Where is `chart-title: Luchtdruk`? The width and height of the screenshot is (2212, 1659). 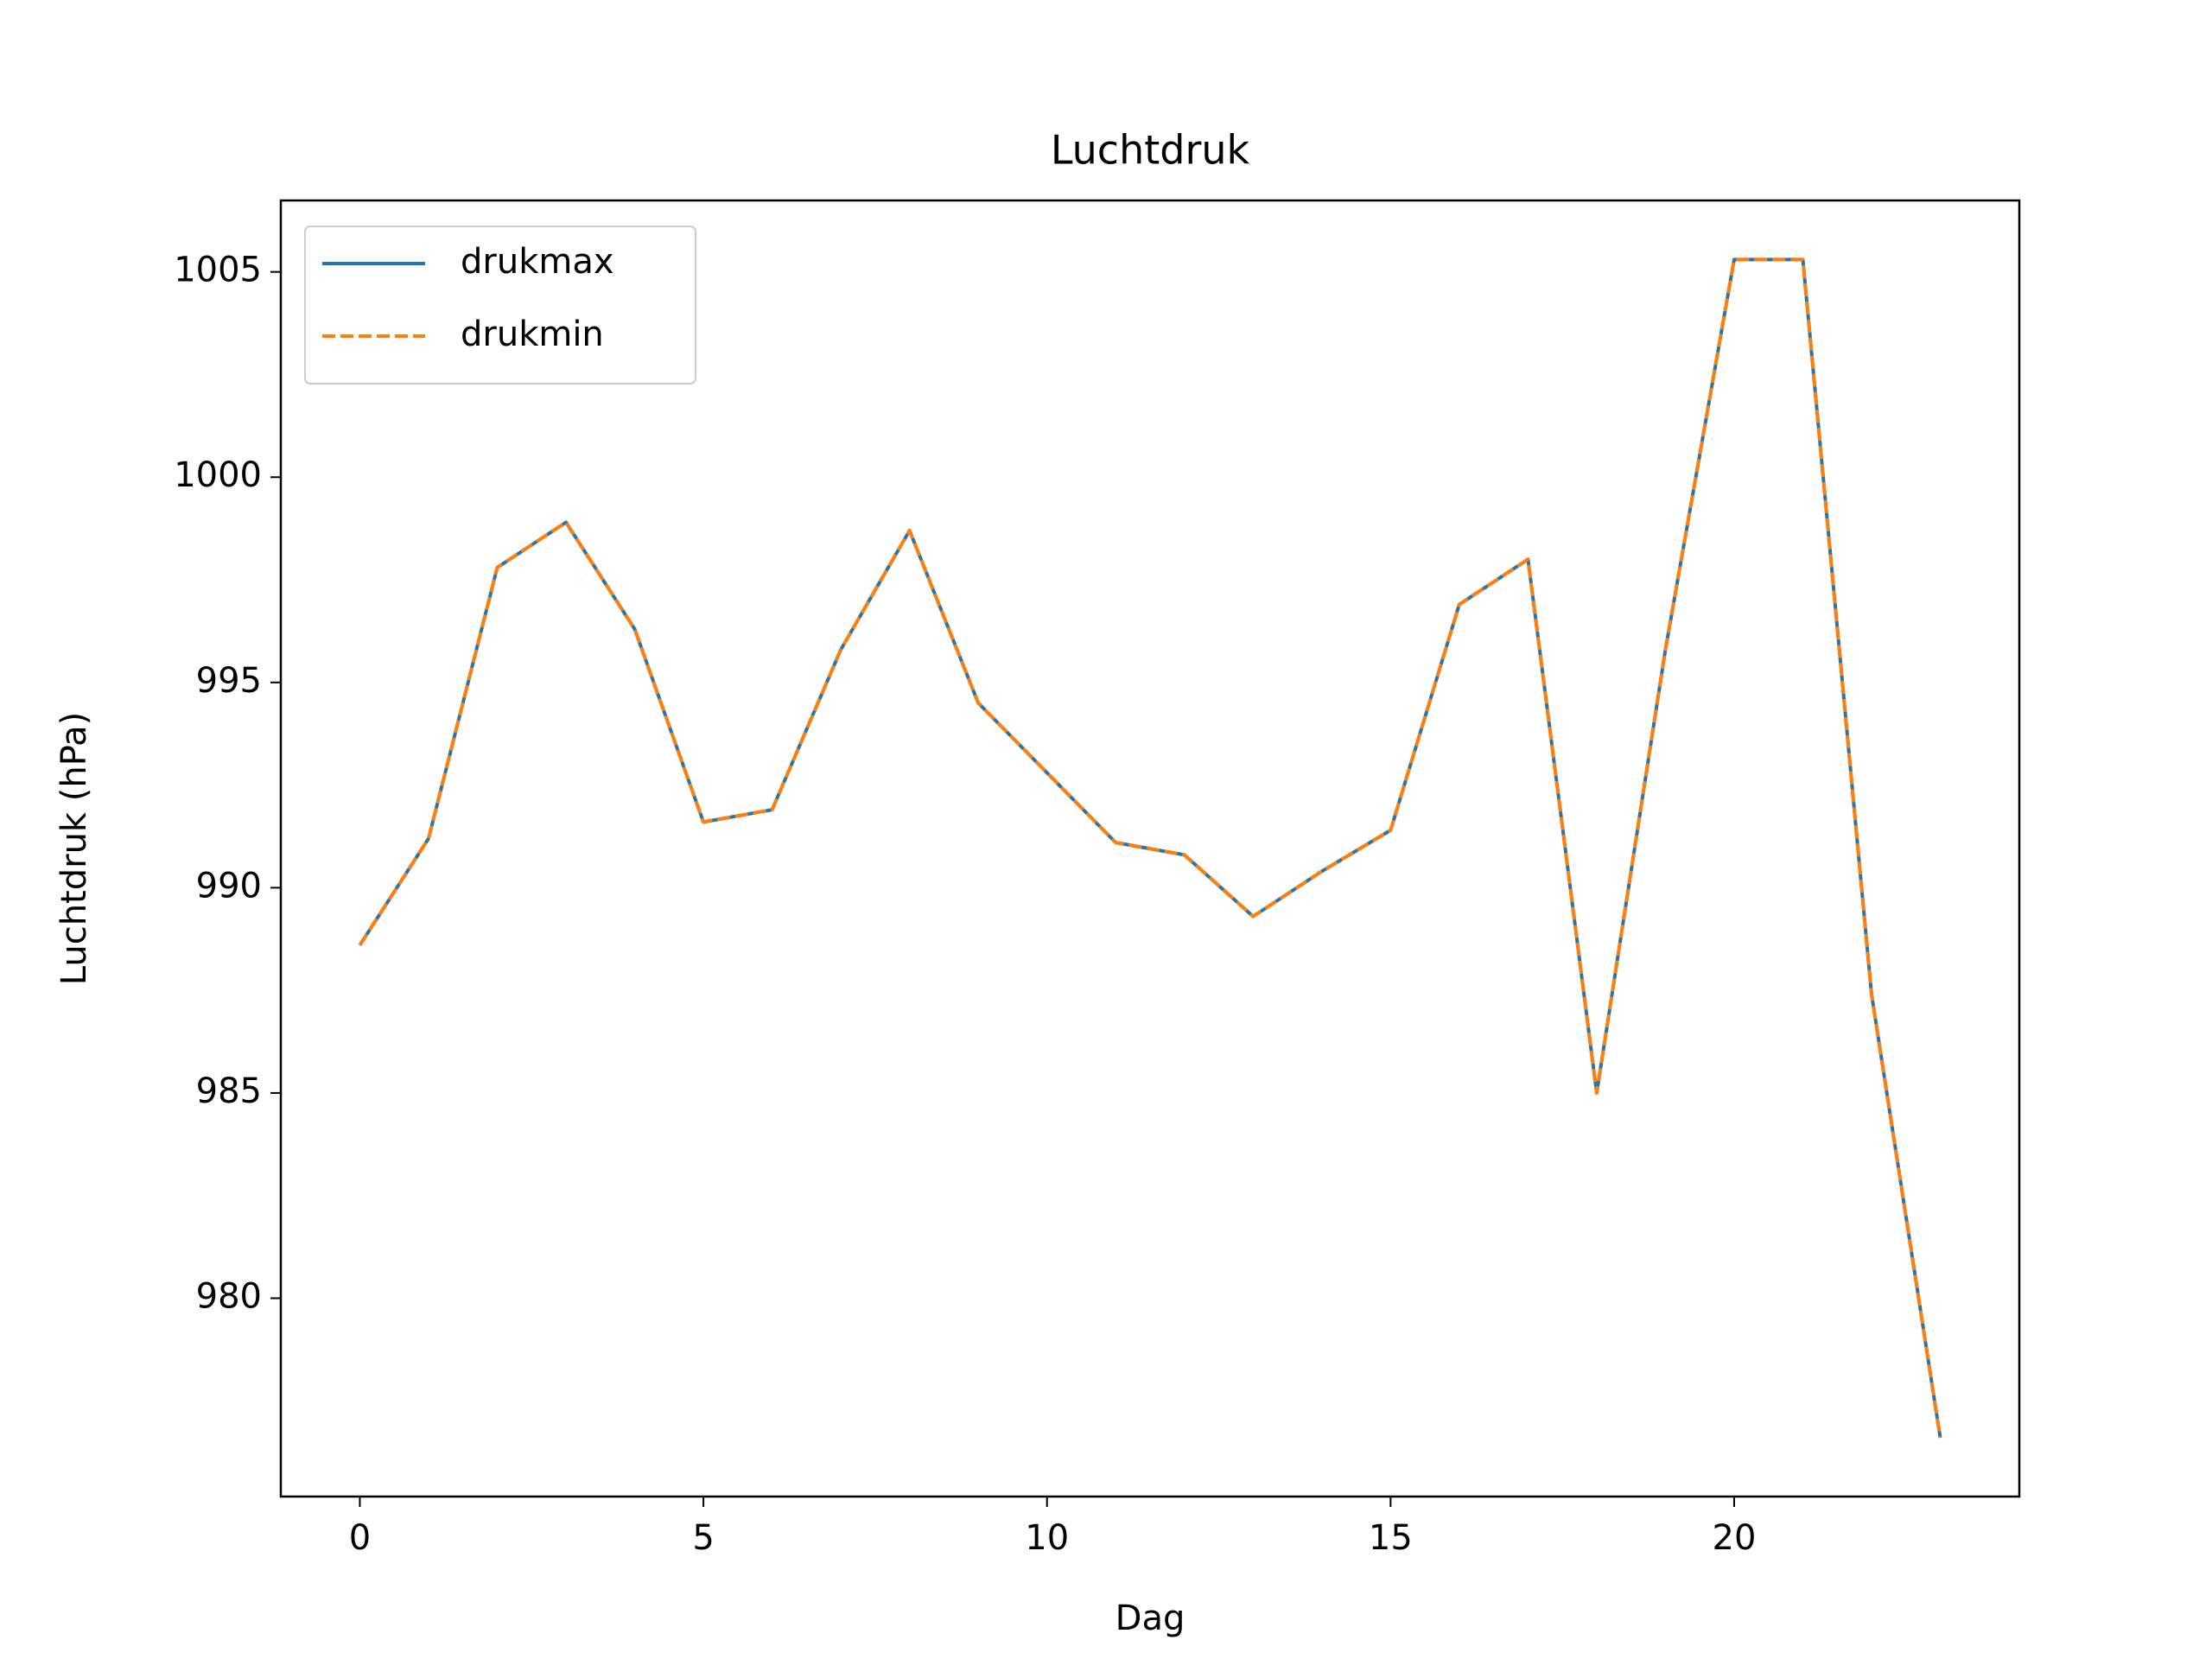
chart-title: Luchtdruk is located at coordinates (1150, 150).